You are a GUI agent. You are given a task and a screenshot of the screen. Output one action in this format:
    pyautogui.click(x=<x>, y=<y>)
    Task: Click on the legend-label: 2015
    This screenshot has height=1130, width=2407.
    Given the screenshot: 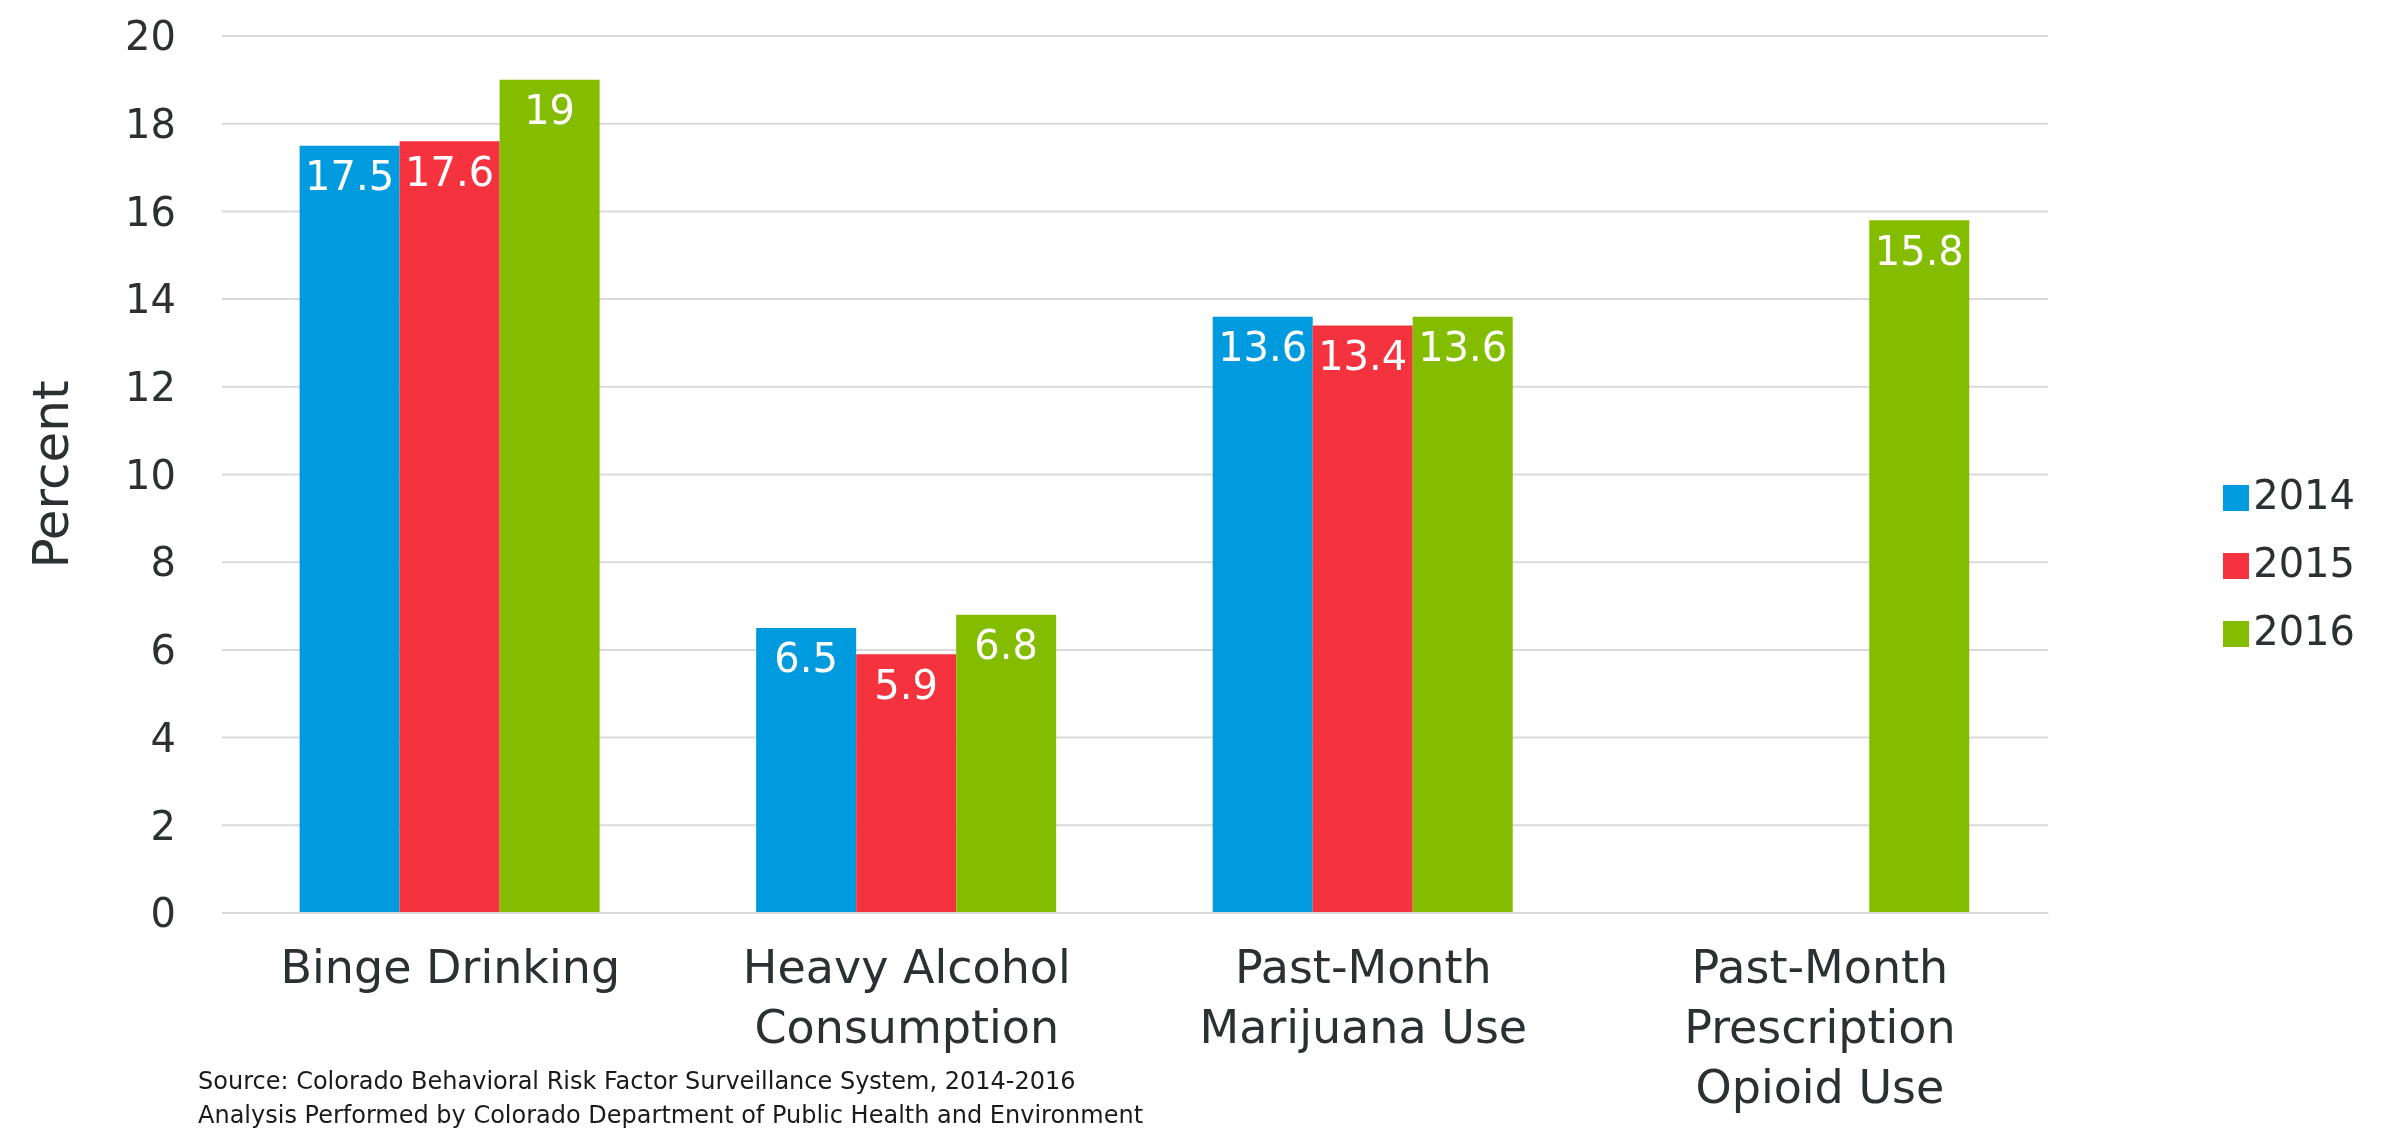 What is the action you would take?
    pyautogui.click(x=2304, y=562)
    